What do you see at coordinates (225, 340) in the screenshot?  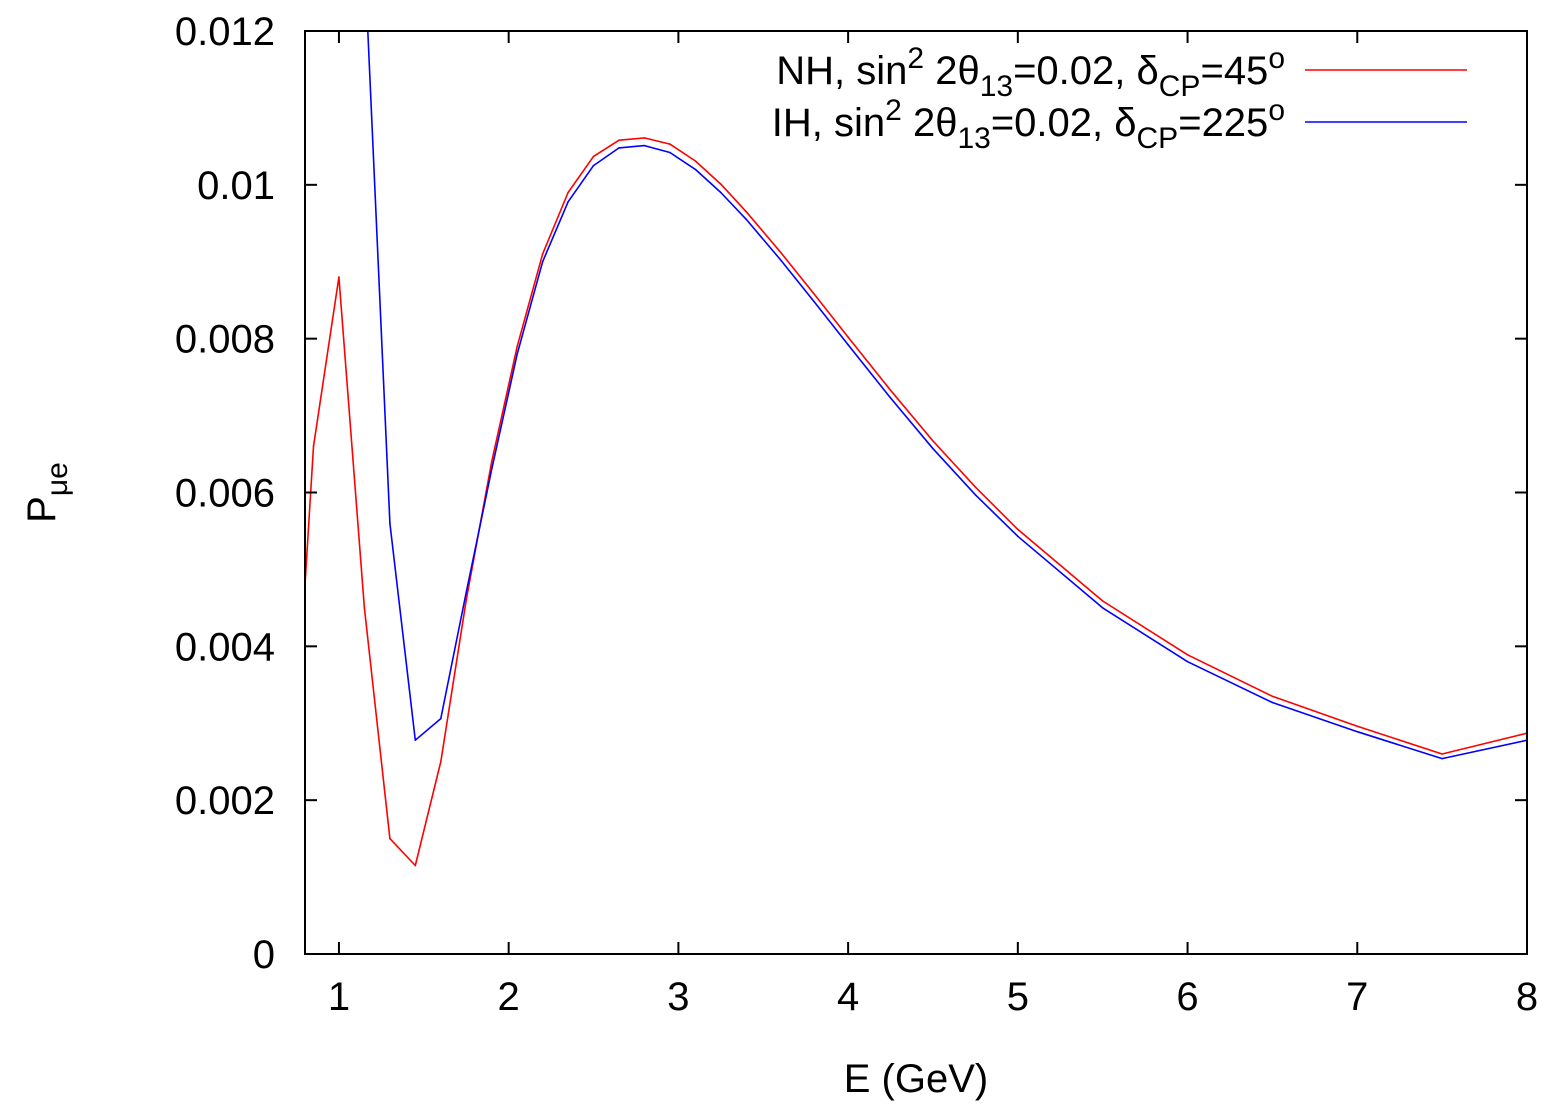 I see `y-tick-label: 0.008` at bounding box center [225, 340].